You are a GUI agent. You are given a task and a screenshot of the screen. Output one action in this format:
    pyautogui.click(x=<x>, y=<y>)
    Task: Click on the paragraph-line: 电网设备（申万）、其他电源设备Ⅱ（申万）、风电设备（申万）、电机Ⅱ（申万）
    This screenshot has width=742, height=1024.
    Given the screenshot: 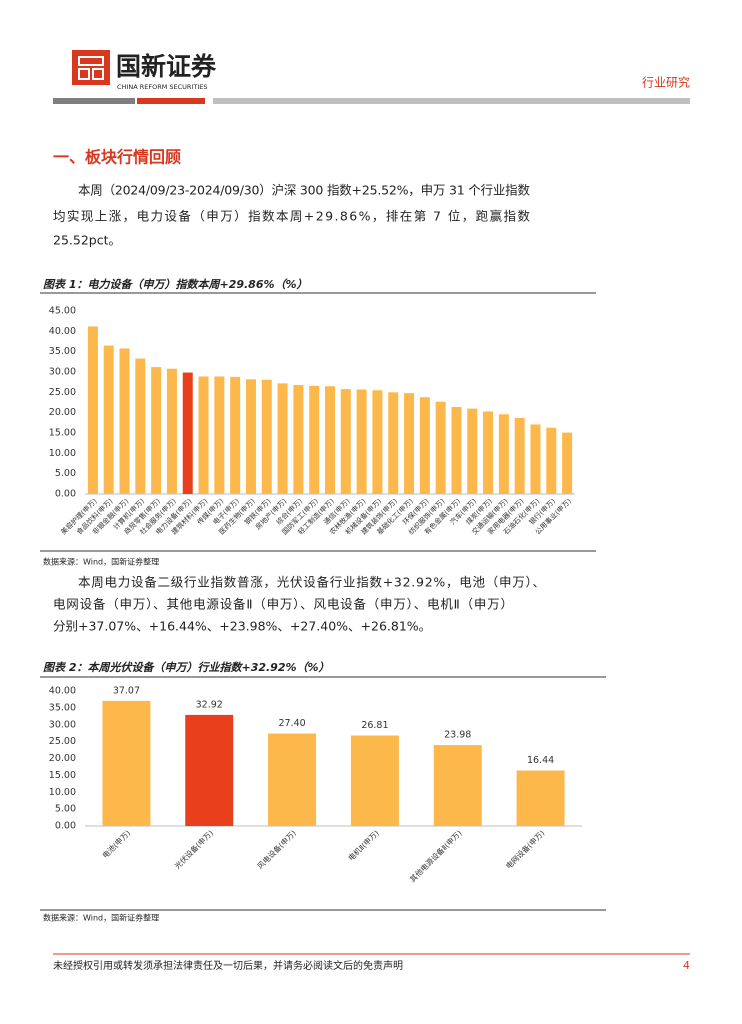 What is the action you would take?
    pyautogui.click(x=283, y=604)
    